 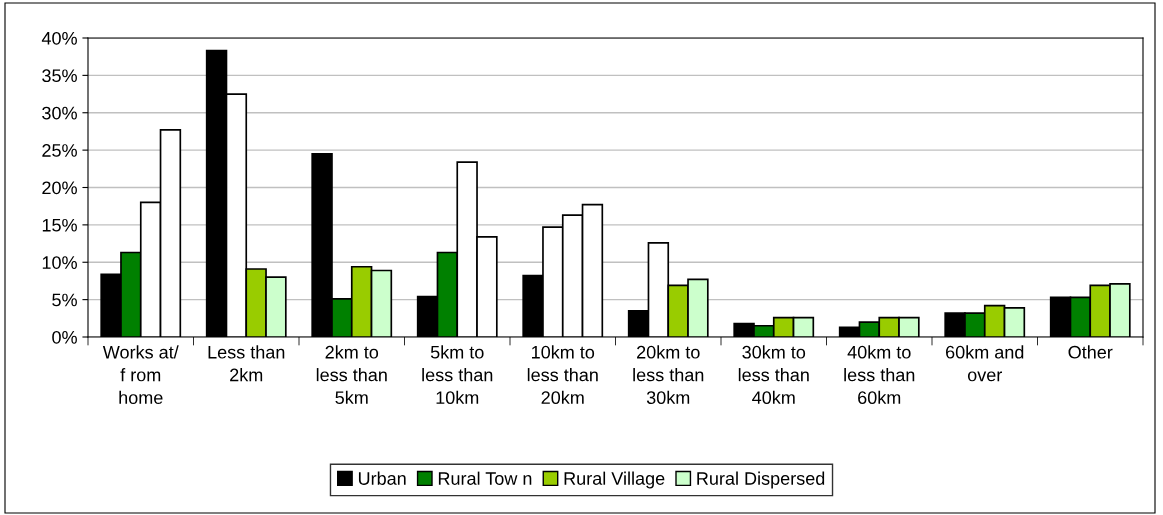 I want to click on y-tick-label: 35%, so click(x=59, y=76).